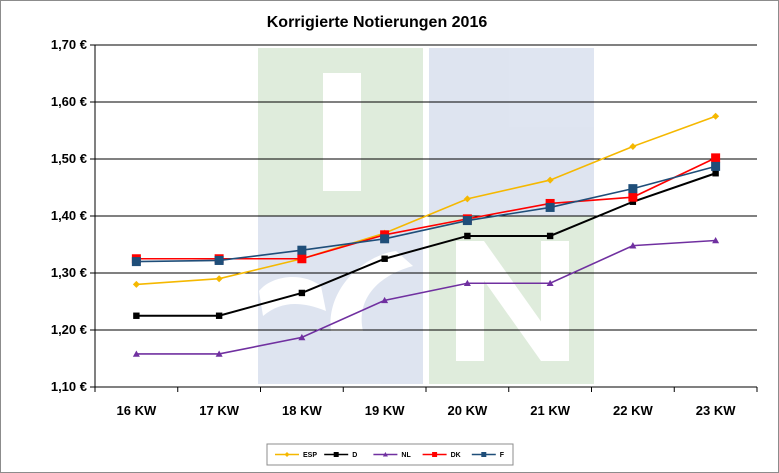  Describe the element at coordinates (69, 158) in the screenshot. I see `y-tick-label: 1,50 €` at that location.